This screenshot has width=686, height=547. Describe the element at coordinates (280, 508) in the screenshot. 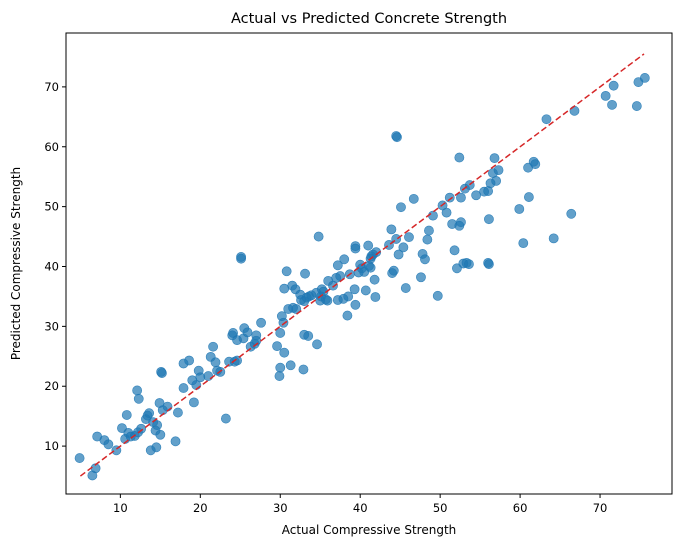

I see `x-tick-label: 30` at that location.